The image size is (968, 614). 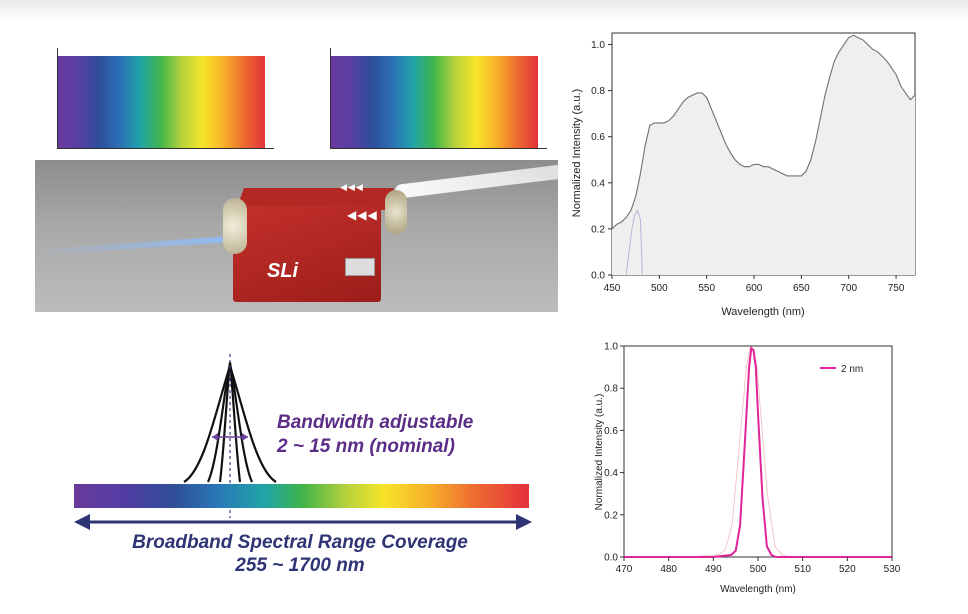 What do you see at coordinates (598, 45) in the screenshot?
I see `chart1-y-tick-label: 1.0` at bounding box center [598, 45].